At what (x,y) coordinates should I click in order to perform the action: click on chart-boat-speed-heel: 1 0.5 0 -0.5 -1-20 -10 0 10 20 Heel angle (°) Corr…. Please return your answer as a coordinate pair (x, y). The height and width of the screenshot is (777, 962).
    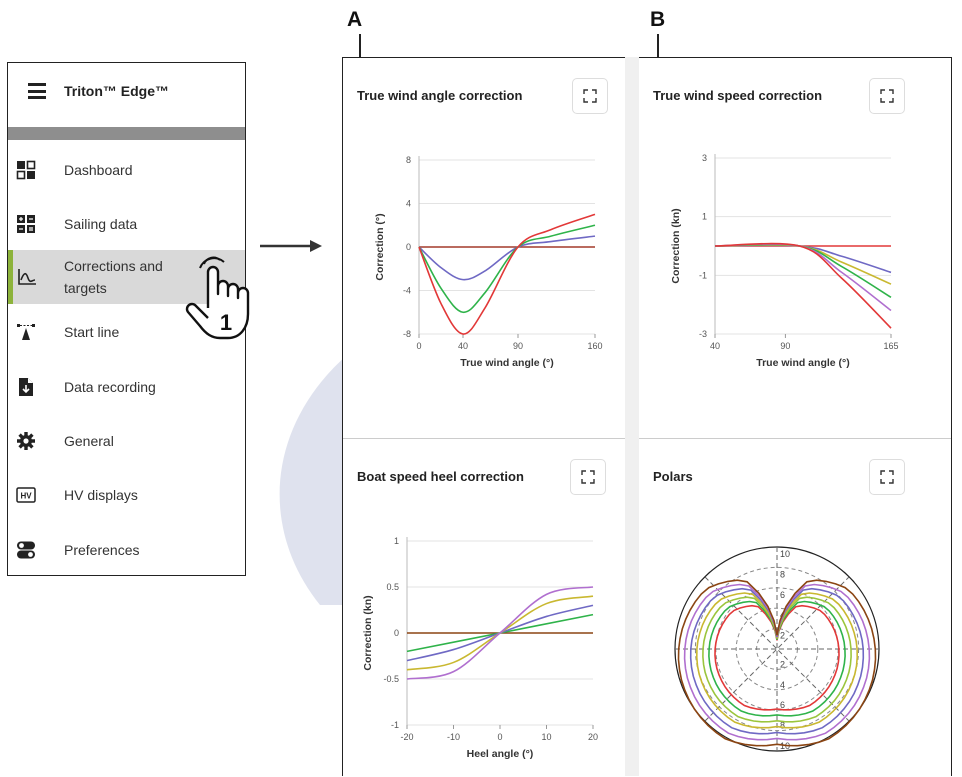
    Looking at the image, I should click on (480, 648).